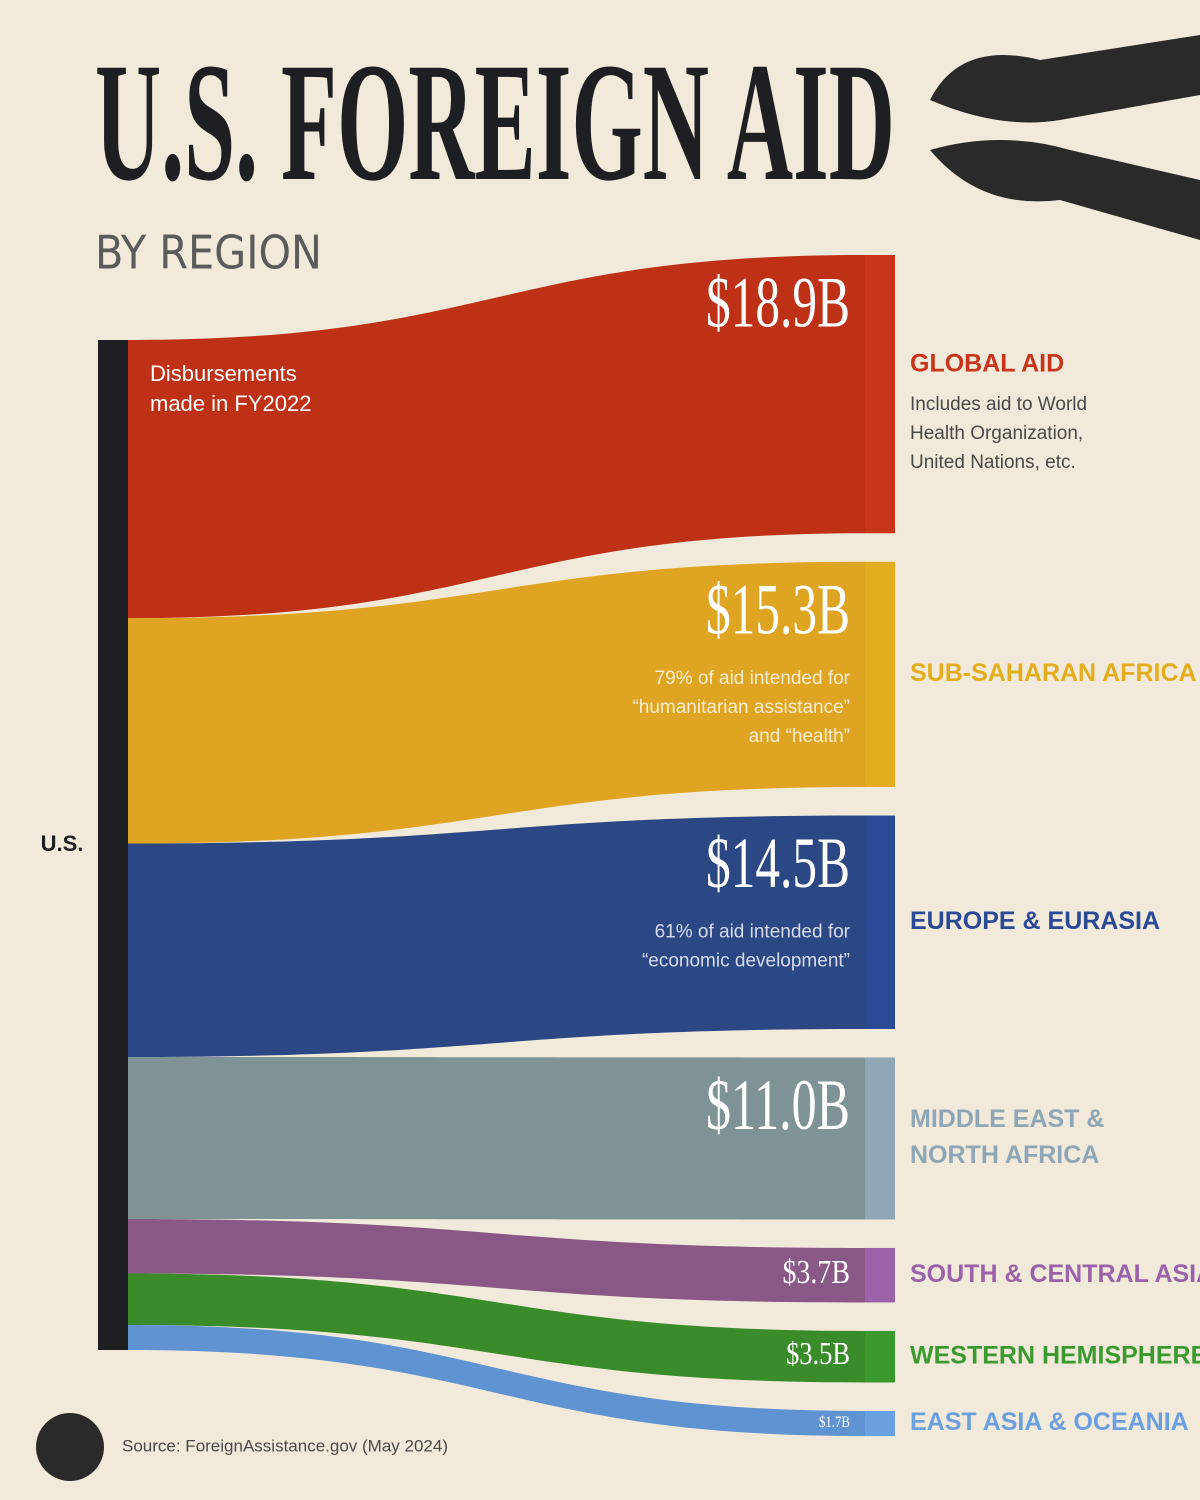 Image resolution: width=1200 pixels, height=1500 pixels. Describe the element at coordinates (753, 678) in the screenshot. I see `flow-note: 79% of aid intended for` at that location.